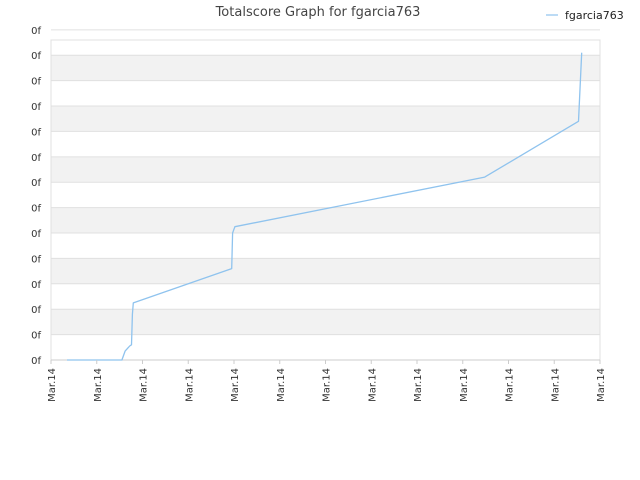 The image size is (640, 480). I want to click on chart-title: Totalscore Graph for fgarcia763, so click(318, 12).